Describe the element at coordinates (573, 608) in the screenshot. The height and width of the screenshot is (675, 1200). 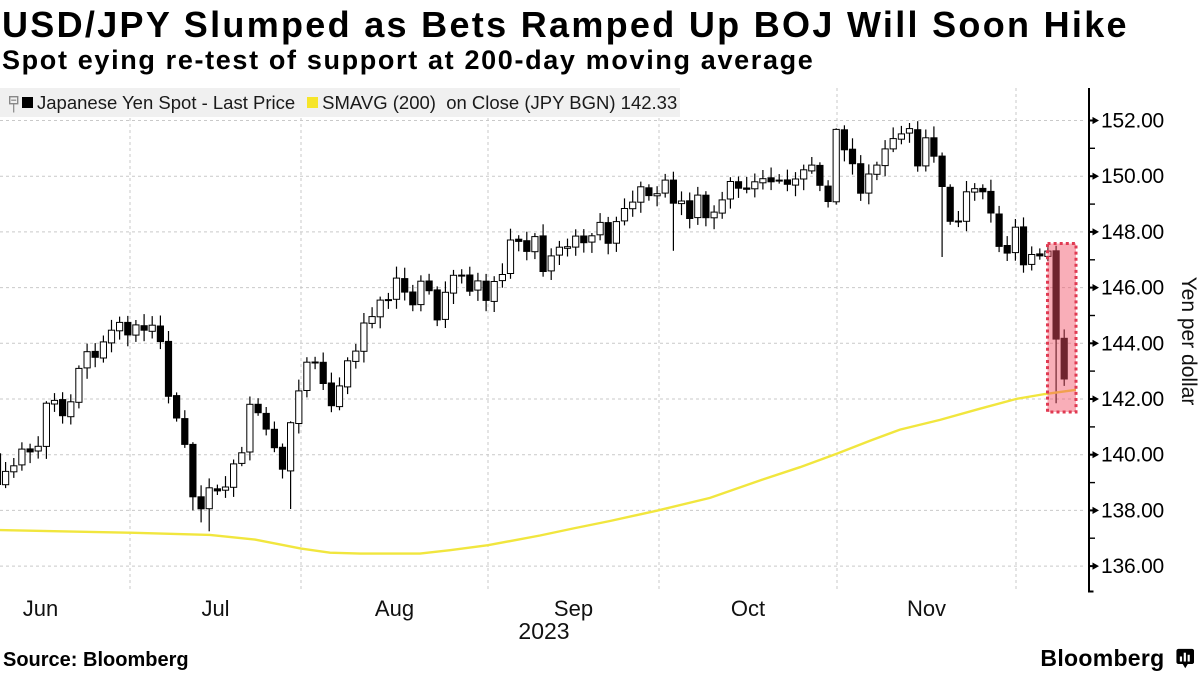
I see `svg-text: Sep` at that location.